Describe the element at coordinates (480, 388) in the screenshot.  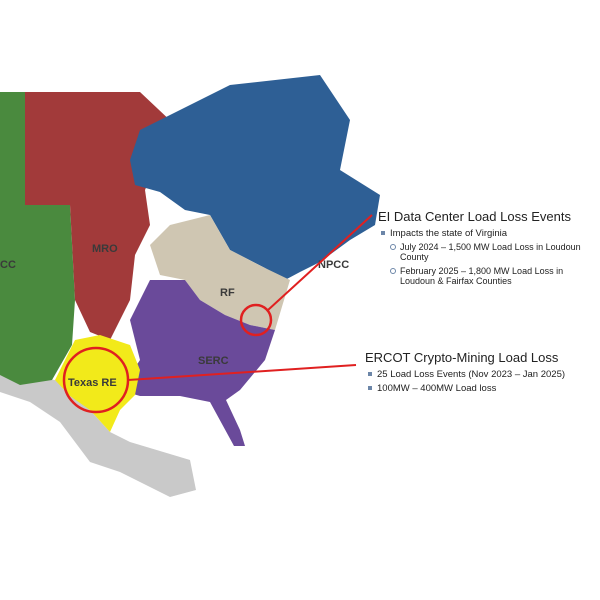
I see `bullet: 100MW – 400MW Load loss` at that location.